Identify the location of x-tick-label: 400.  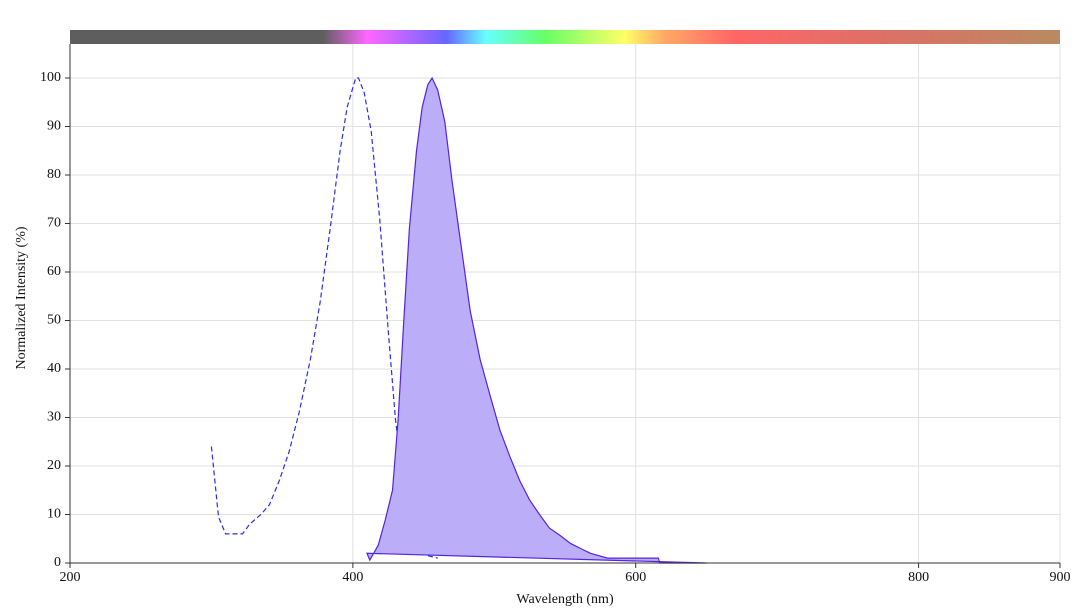
(352, 577).